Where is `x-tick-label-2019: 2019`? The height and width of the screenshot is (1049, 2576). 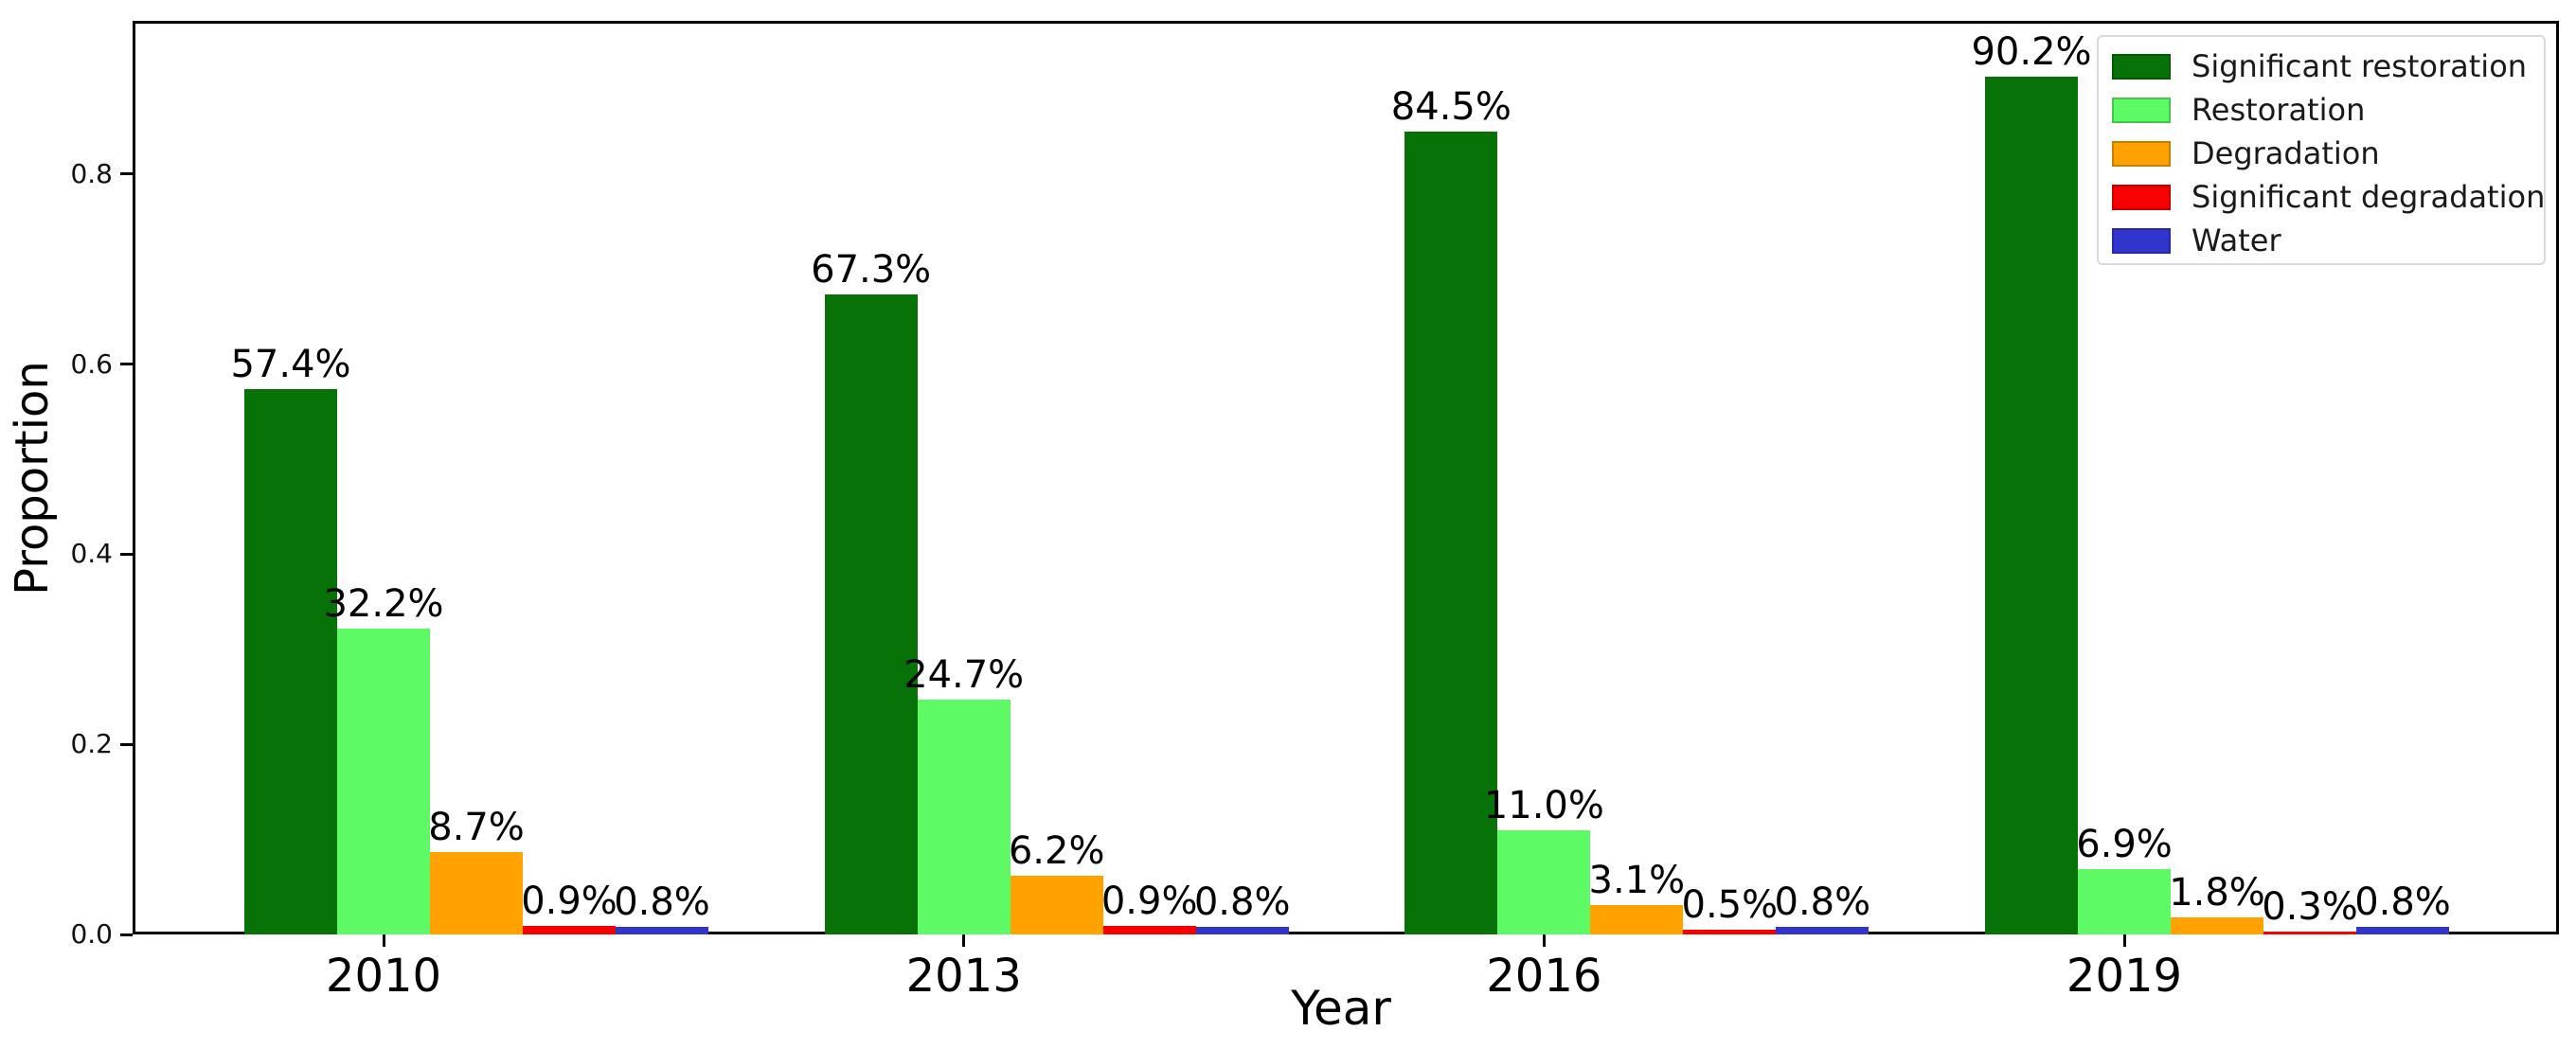
x-tick-label-2019: 2019 is located at coordinates (2124, 977).